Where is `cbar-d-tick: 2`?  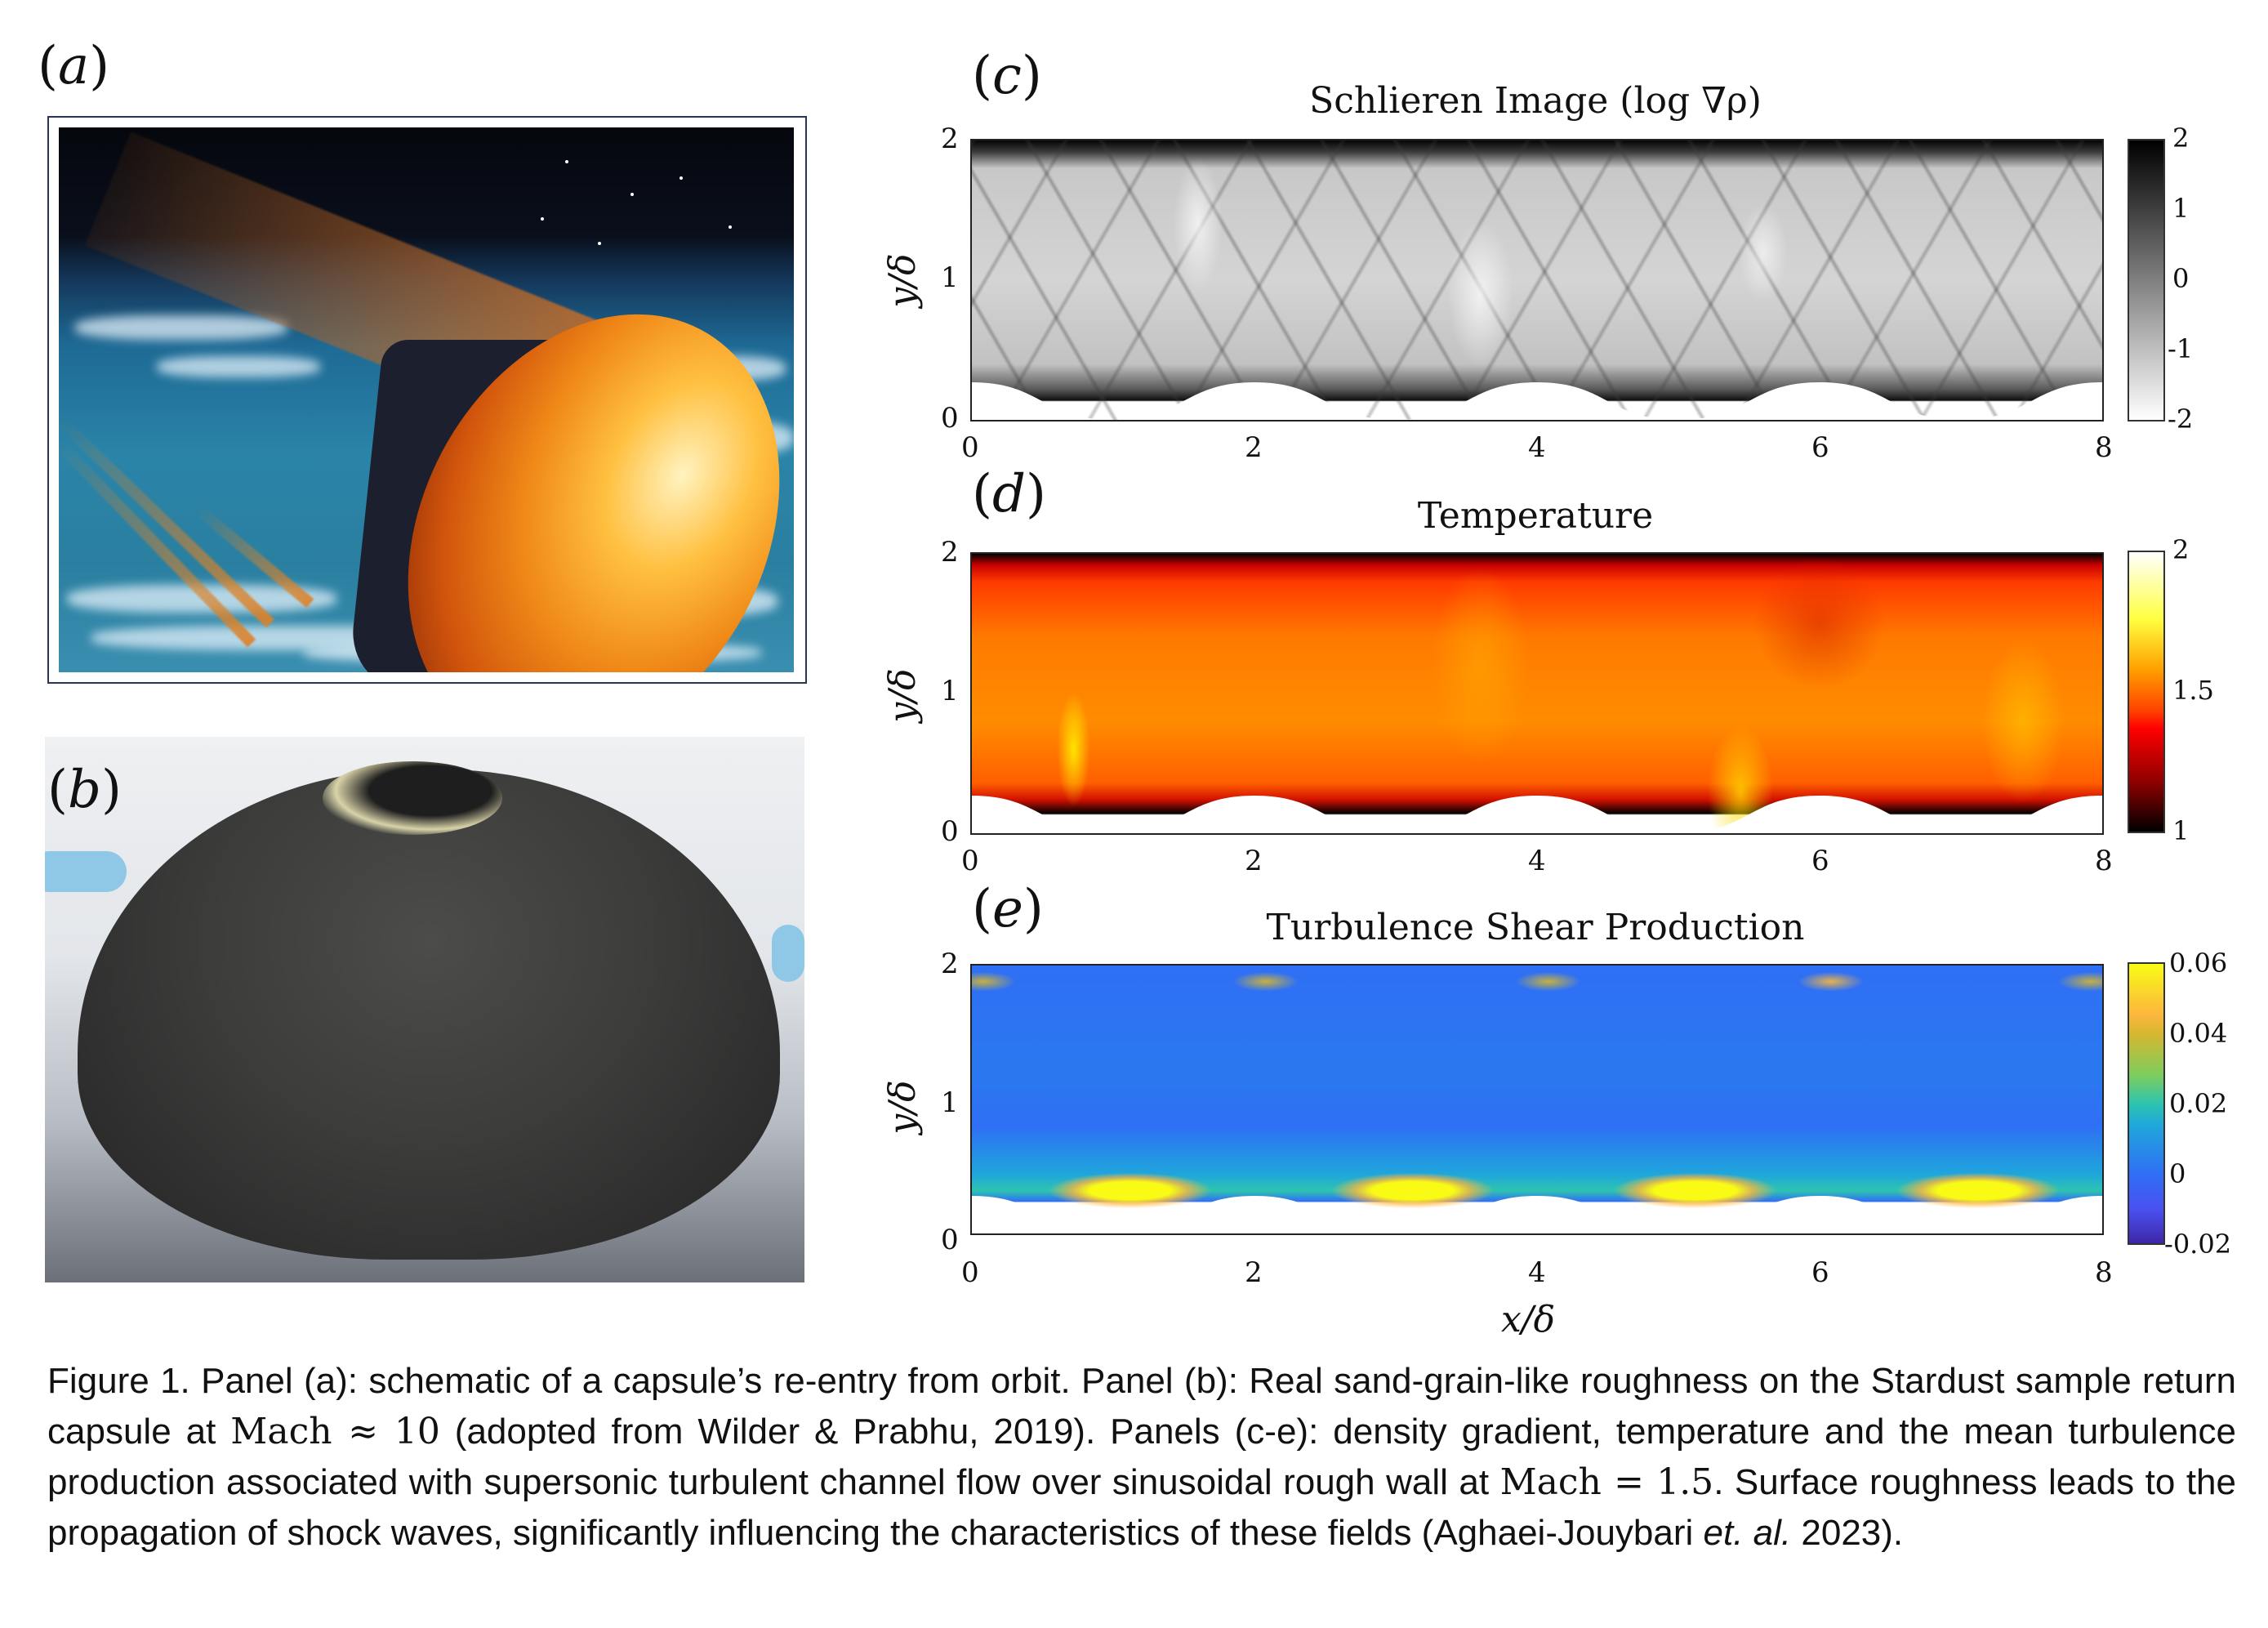
cbar-d-tick: 2 is located at coordinates (2181, 550).